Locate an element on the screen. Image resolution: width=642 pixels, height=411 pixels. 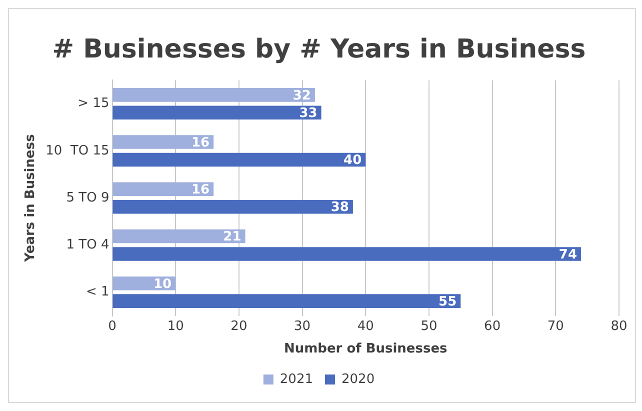
y-tick-label: 5 TO 9 is located at coordinates (88, 198).